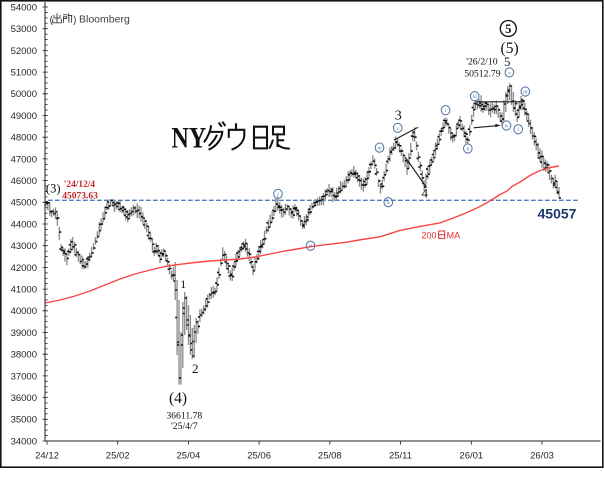 Image resolution: width=604 pixels, height=477 pixels. What do you see at coordinates (429, 236) in the screenshot?
I see `svg-text: 200` at bounding box center [429, 236].